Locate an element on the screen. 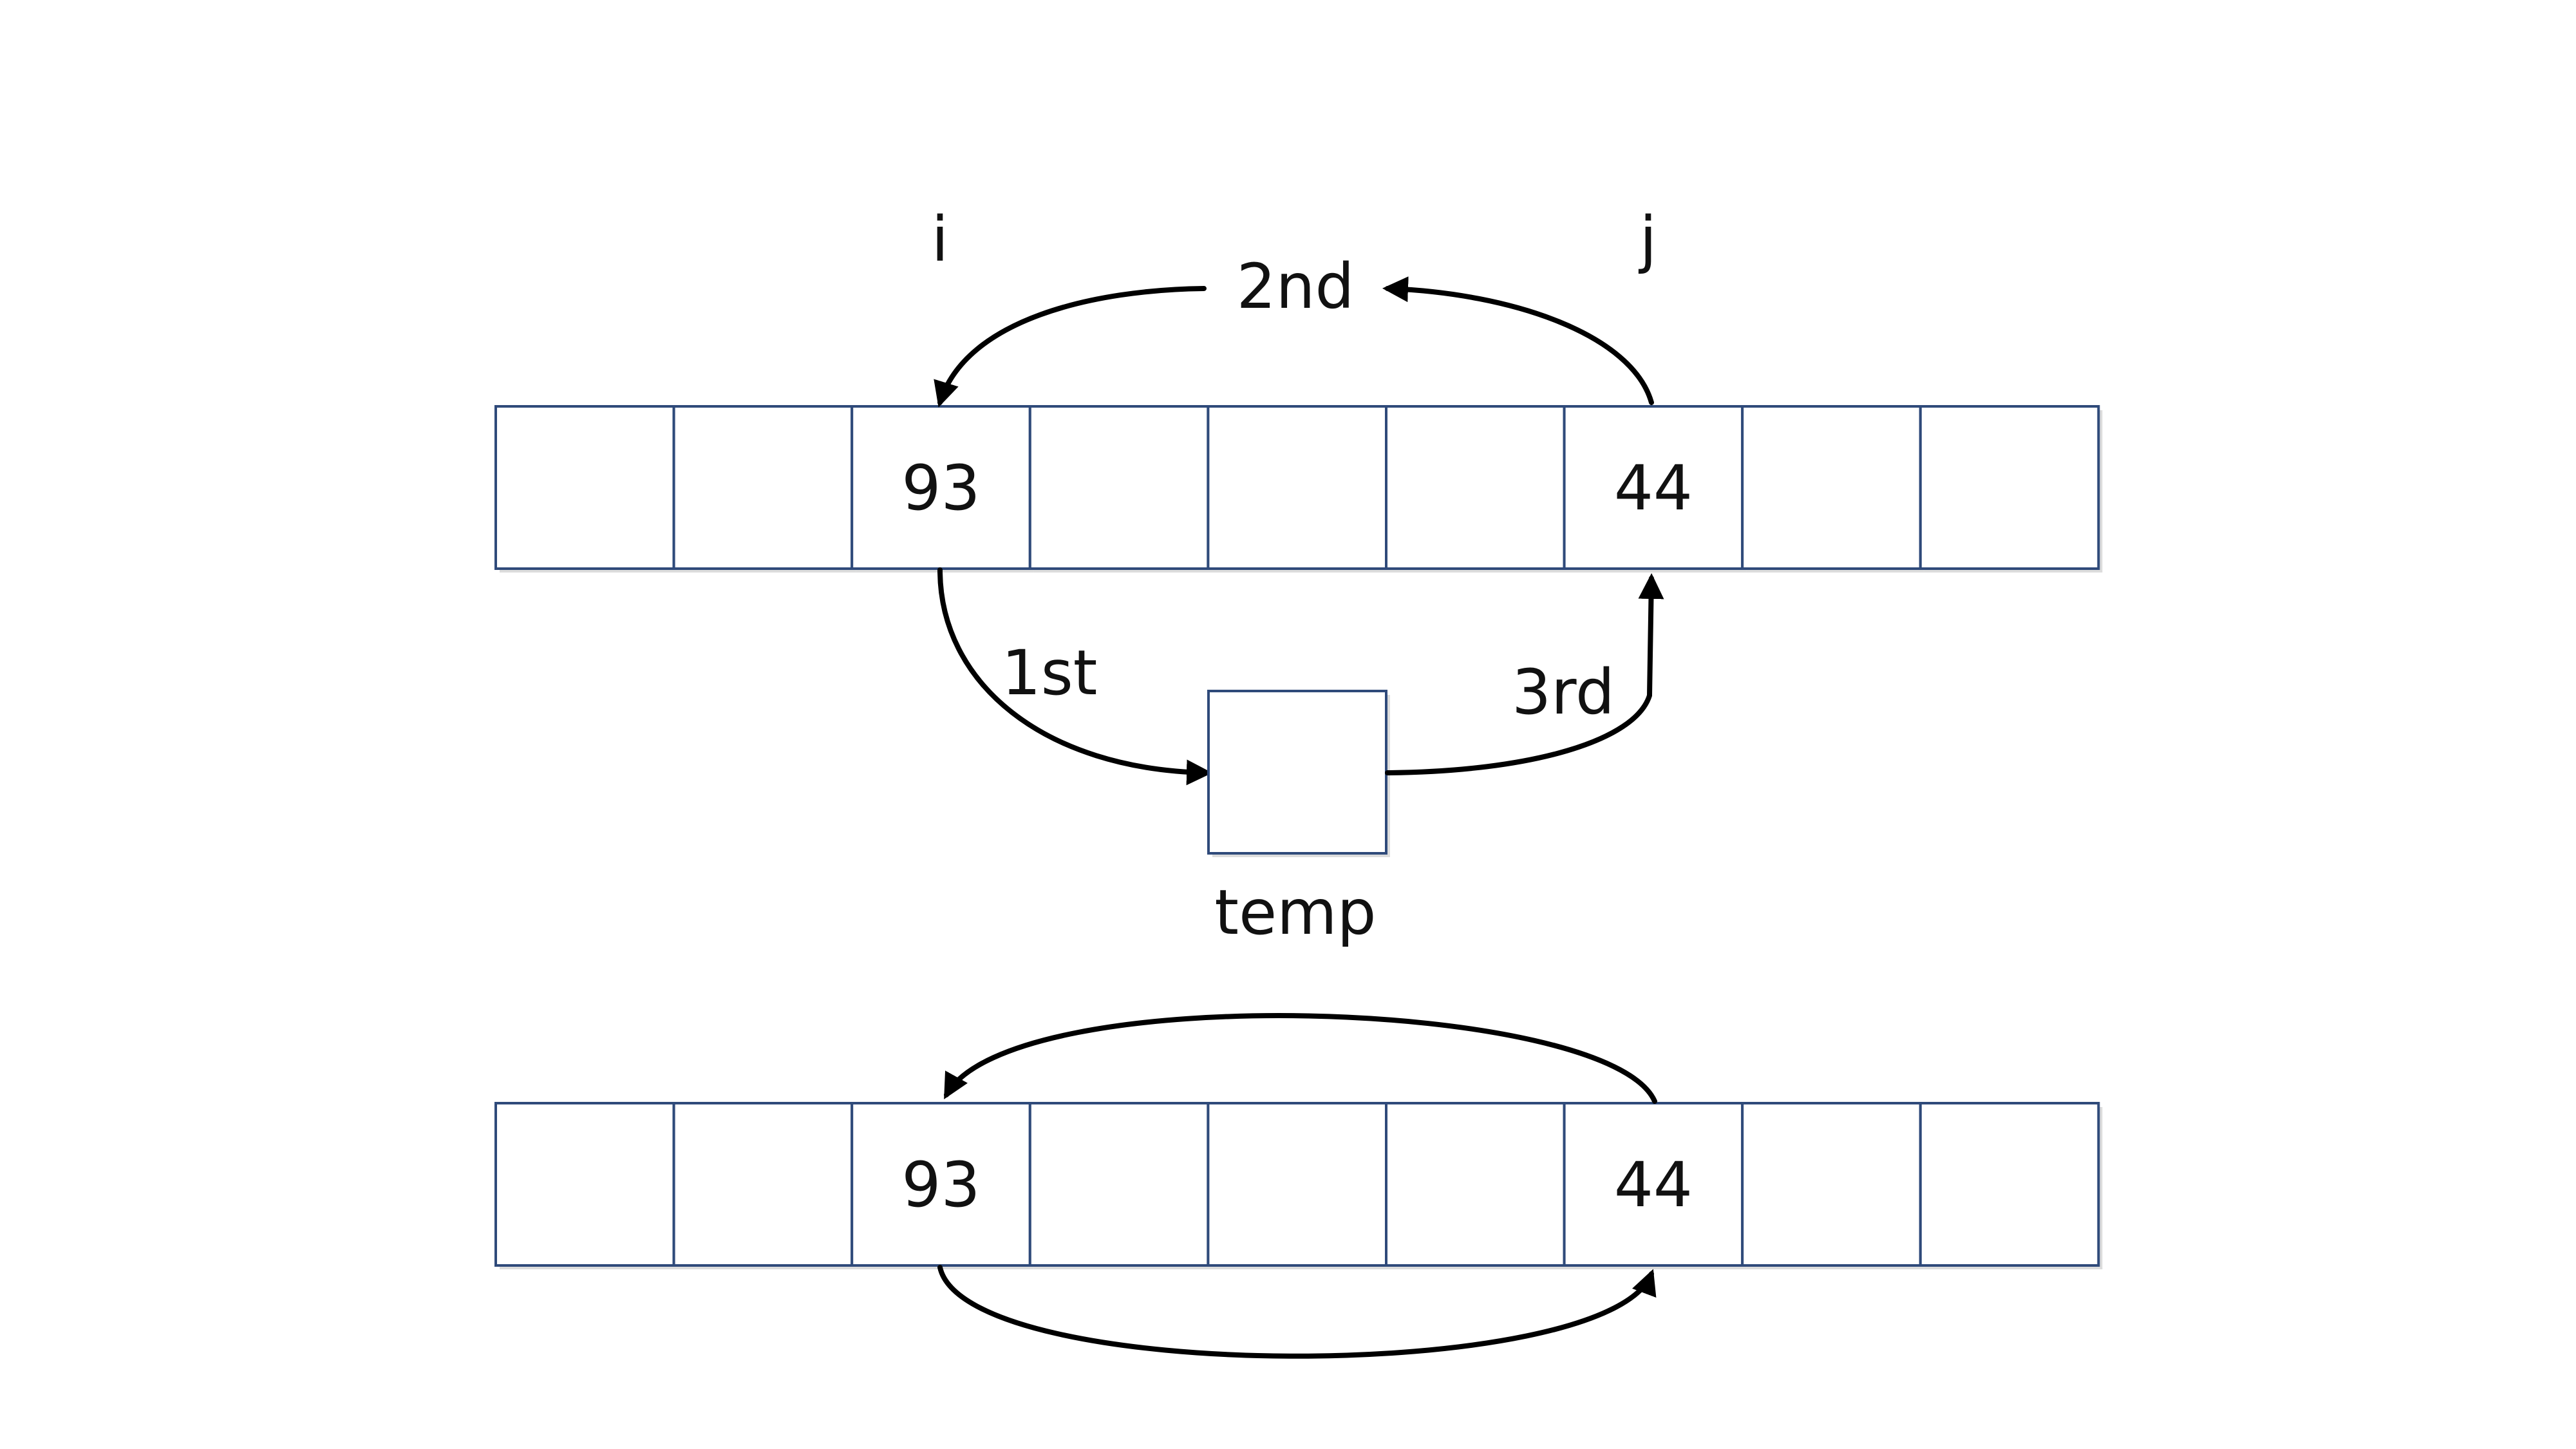  arrow-first-i-to-temp is located at coordinates (1074, 677).